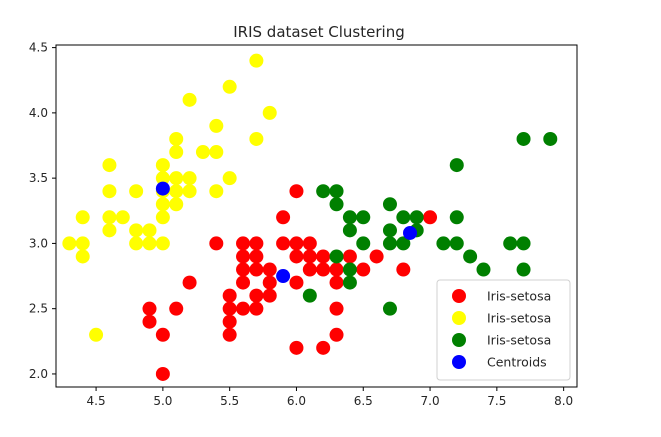 The width and height of the screenshot is (661, 437). Describe the element at coordinates (318, 32) in the screenshot. I see `chart-title: IRIS dataset Clustering` at that location.